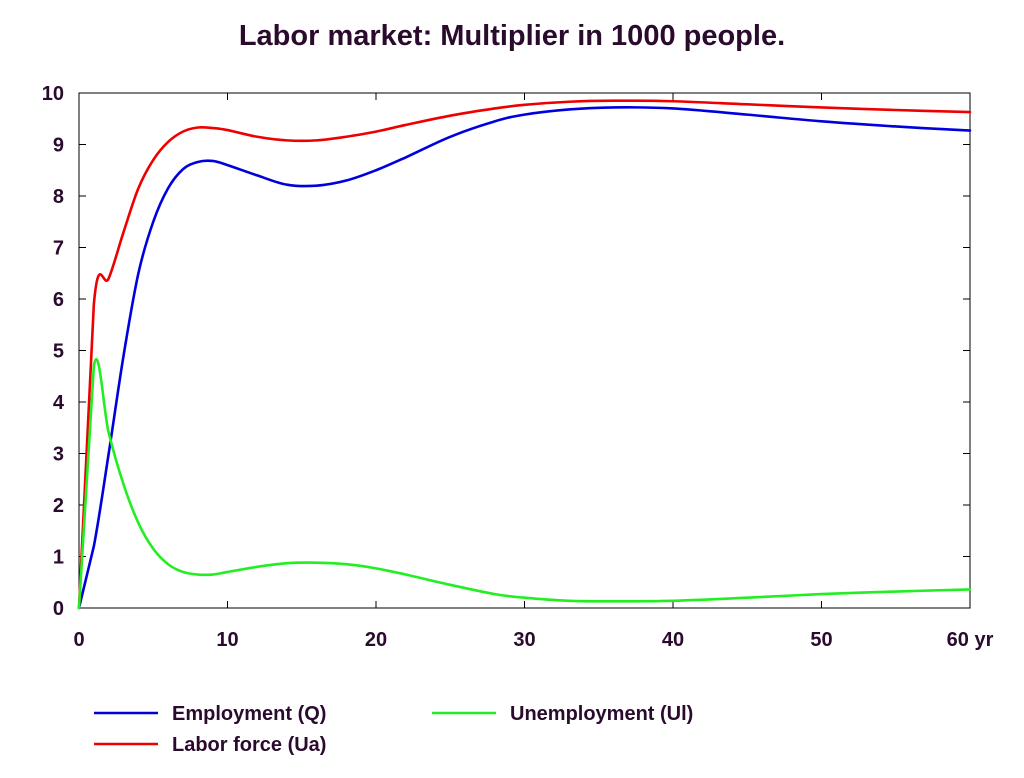  Describe the element at coordinates (58, 300) in the screenshot. I see `y-tick-label: 6` at that location.